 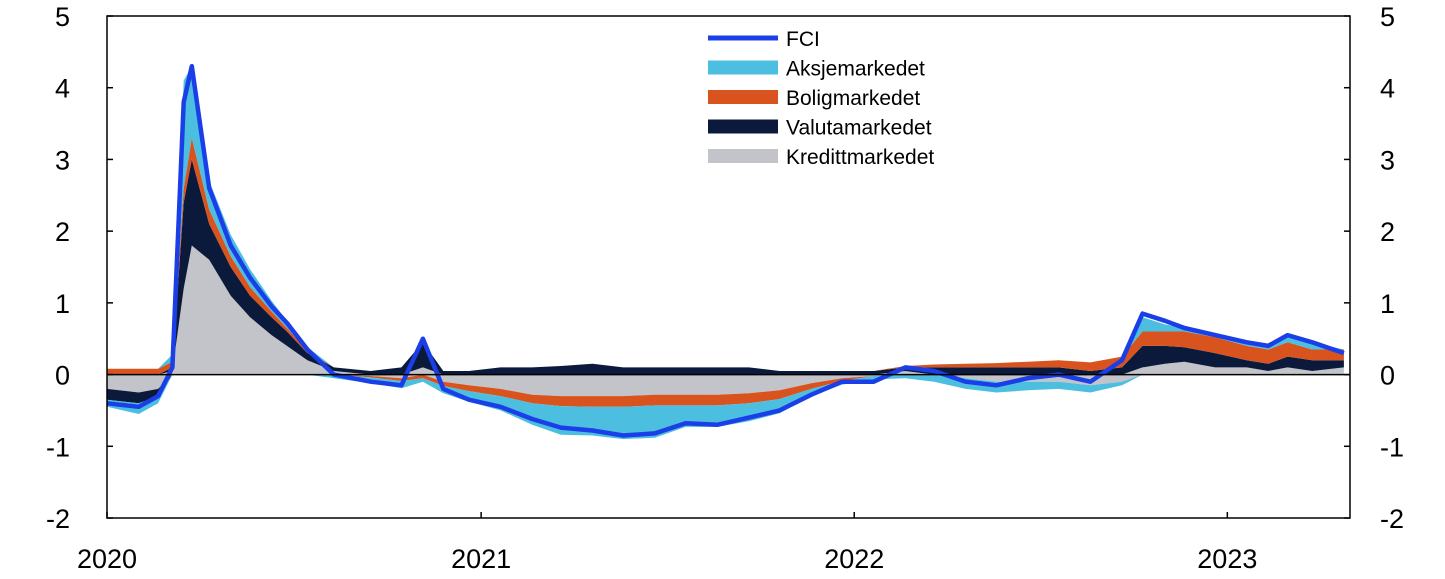 I want to click on area-kredittmarkedet-negative, so click(x=725, y=385).